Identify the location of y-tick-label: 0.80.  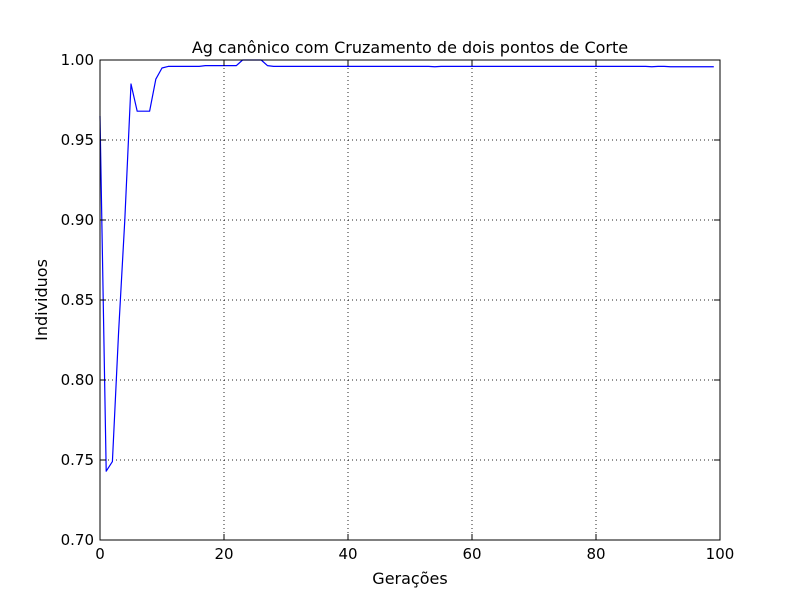
(77, 380).